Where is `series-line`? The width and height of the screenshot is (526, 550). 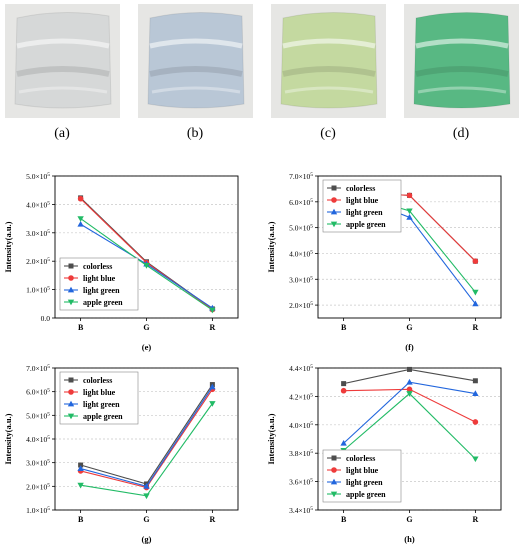
series-line is located at coordinates (409, 426).